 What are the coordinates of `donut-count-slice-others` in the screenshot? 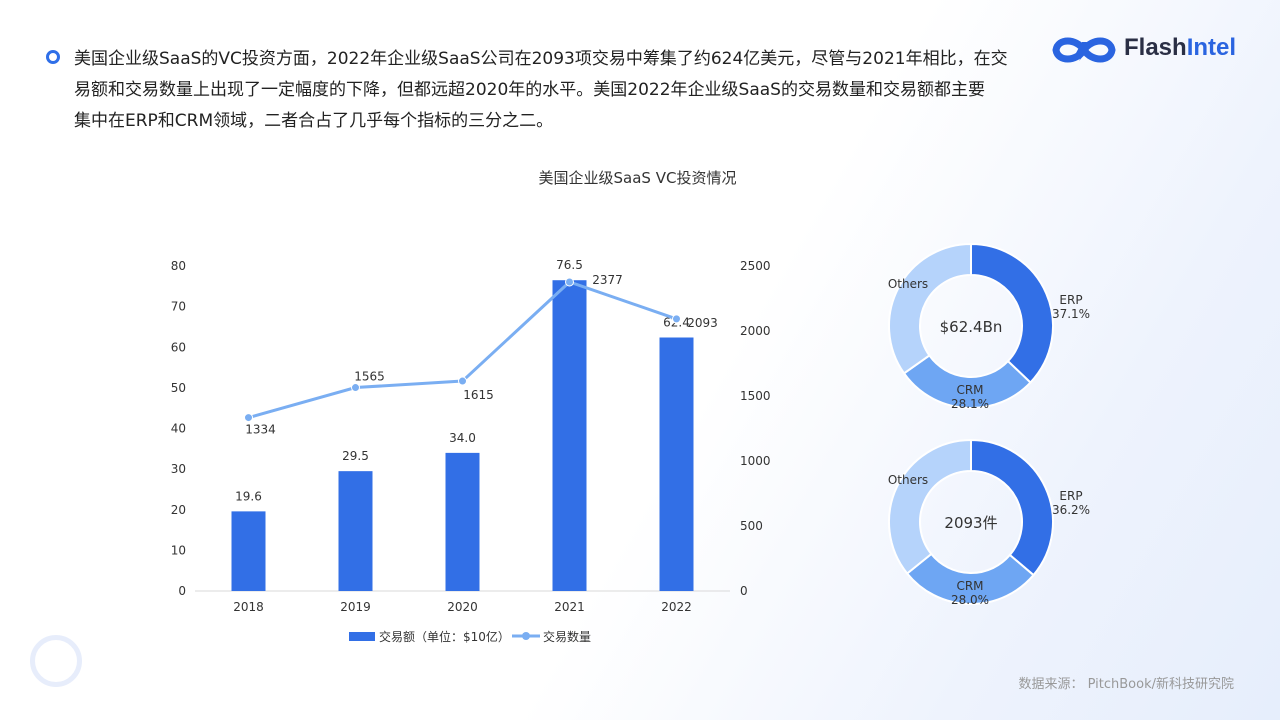 It's located at (930, 506).